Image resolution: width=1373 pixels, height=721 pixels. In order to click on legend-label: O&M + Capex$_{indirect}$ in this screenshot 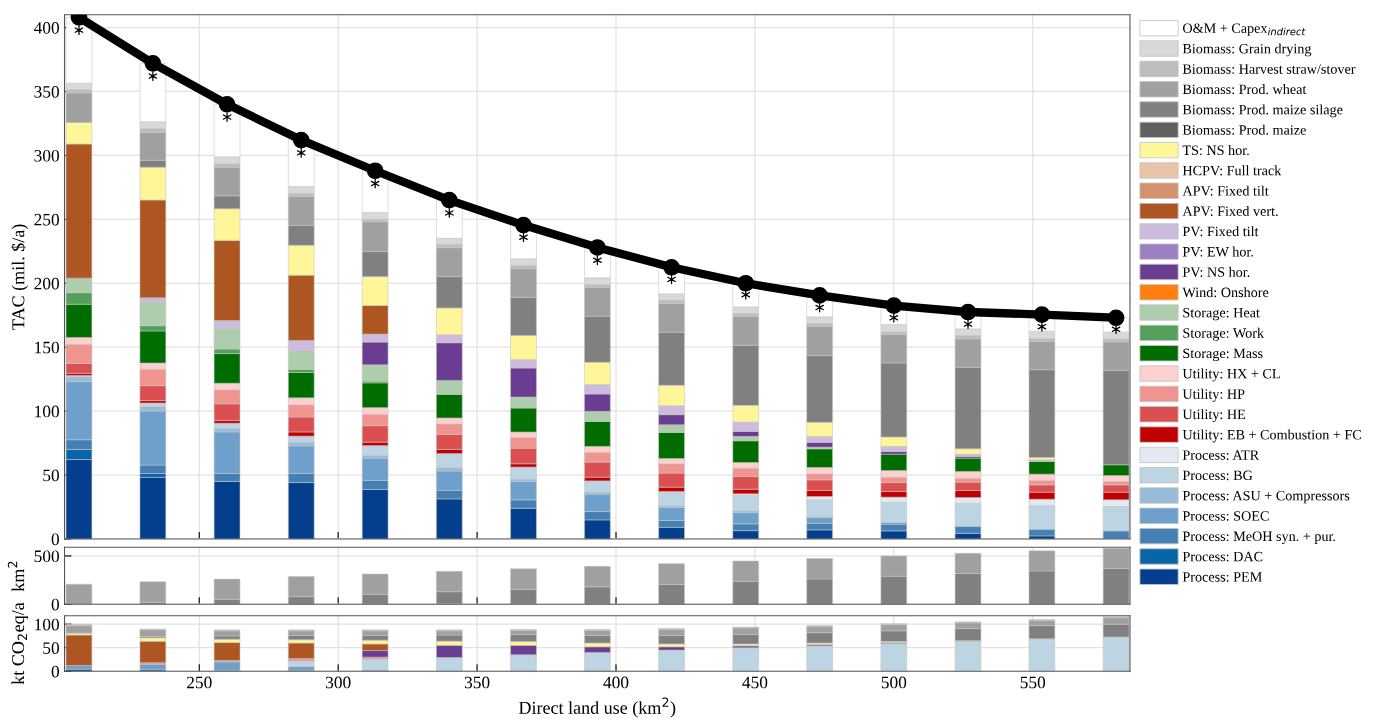, I will do `click(1244, 29)`.